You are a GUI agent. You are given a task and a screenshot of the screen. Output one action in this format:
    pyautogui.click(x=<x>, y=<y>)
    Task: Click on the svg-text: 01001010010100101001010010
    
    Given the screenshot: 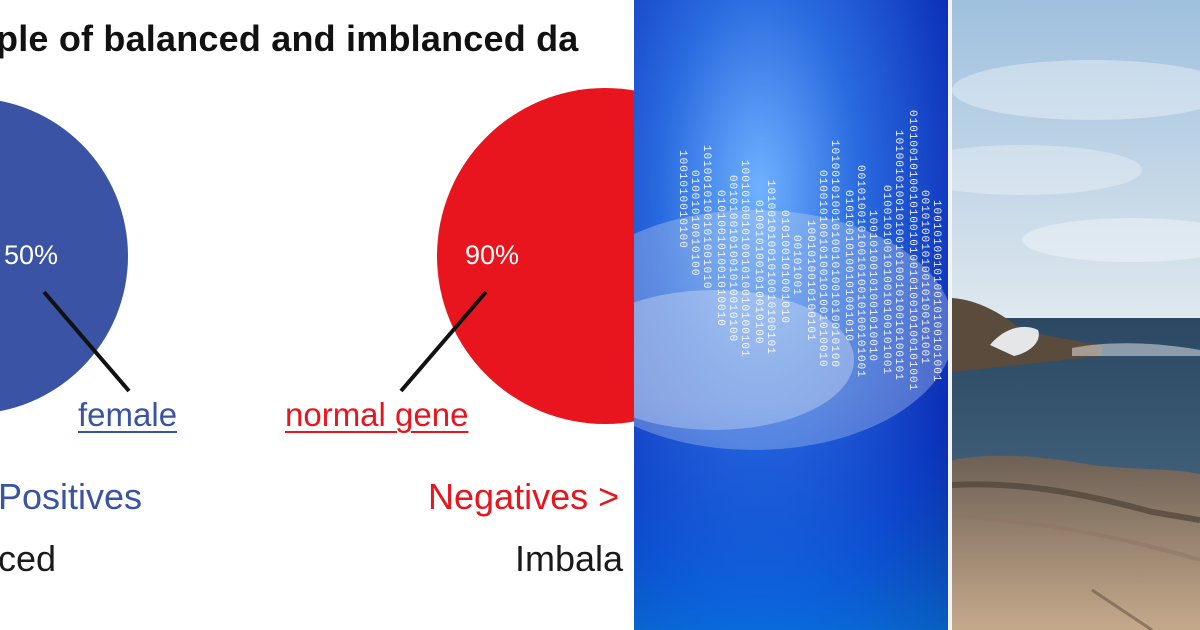 What is the action you would take?
    pyautogui.click(x=822, y=269)
    